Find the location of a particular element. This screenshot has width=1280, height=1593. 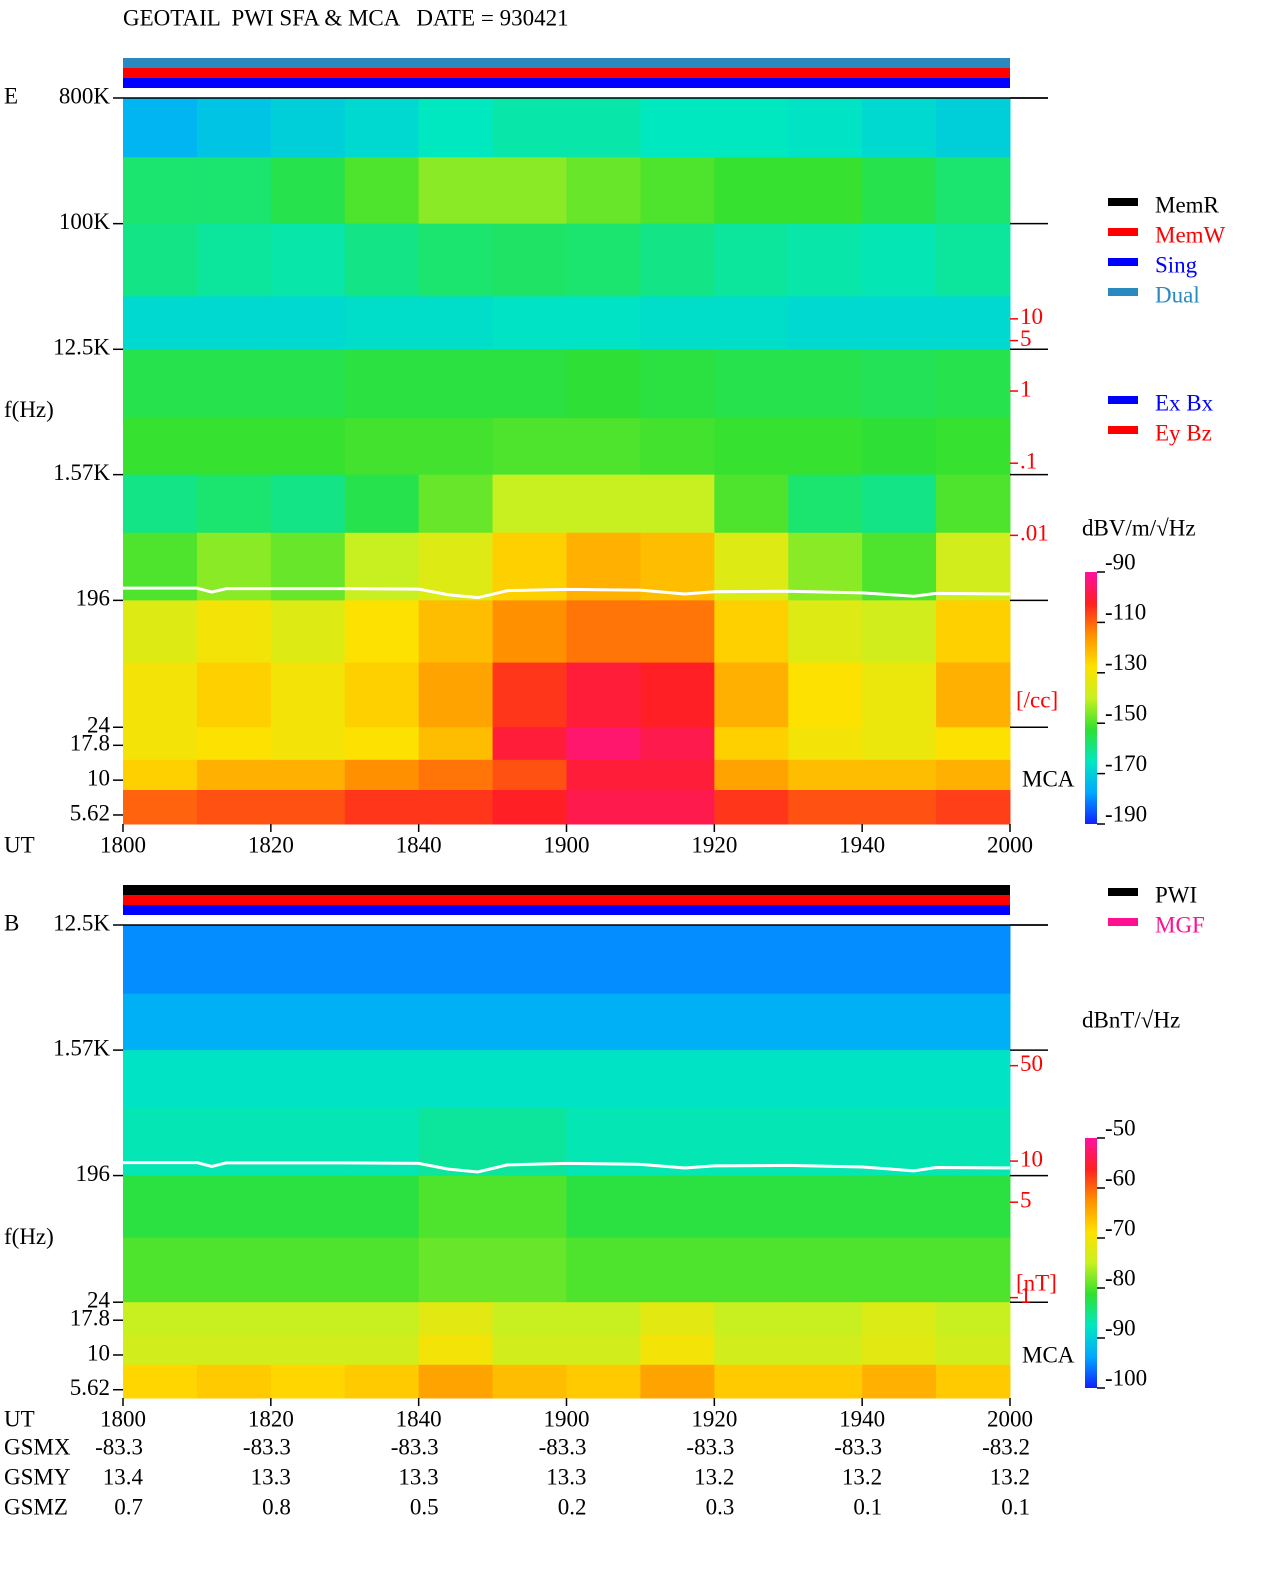

y-tick-label: 12.5K is located at coordinates (81, 922).